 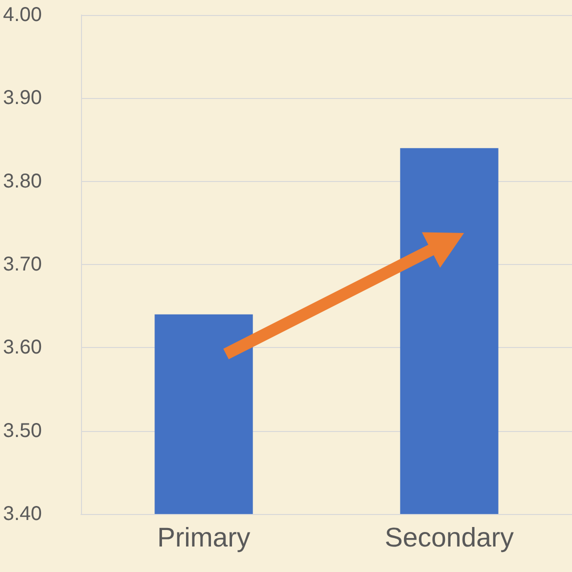 I want to click on x-tick-label: Secondary, so click(x=449, y=537).